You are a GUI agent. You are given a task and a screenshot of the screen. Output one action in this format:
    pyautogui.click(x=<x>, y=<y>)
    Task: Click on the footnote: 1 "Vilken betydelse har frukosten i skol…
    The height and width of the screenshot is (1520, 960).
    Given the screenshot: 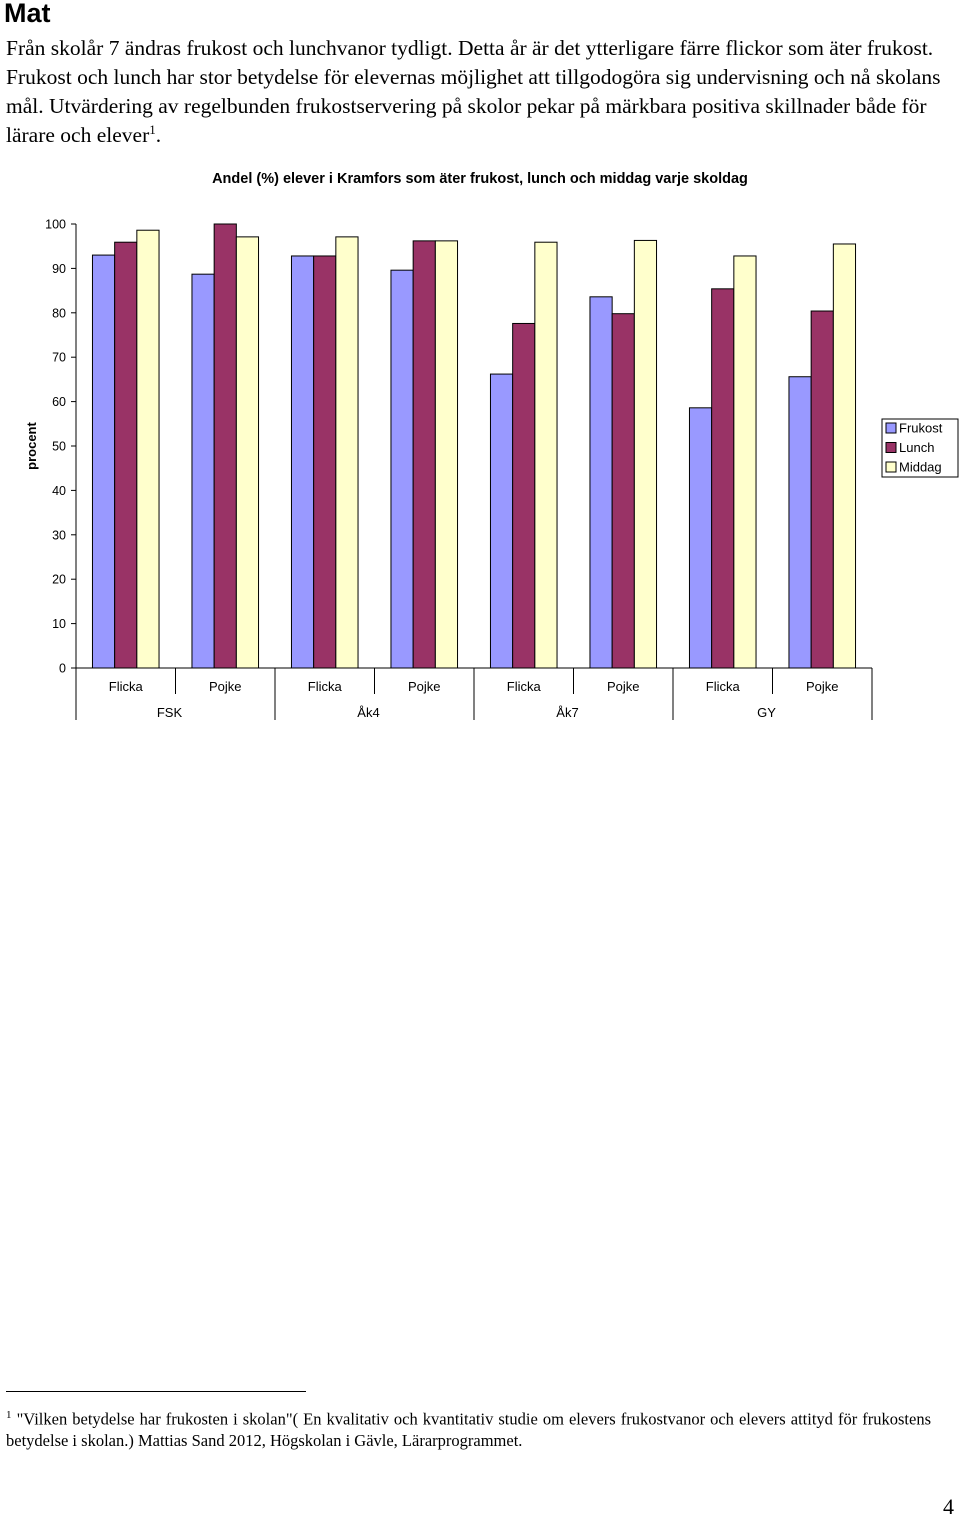 What is the action you would take?
    pyautogui.click(x=468, y=1428)
    